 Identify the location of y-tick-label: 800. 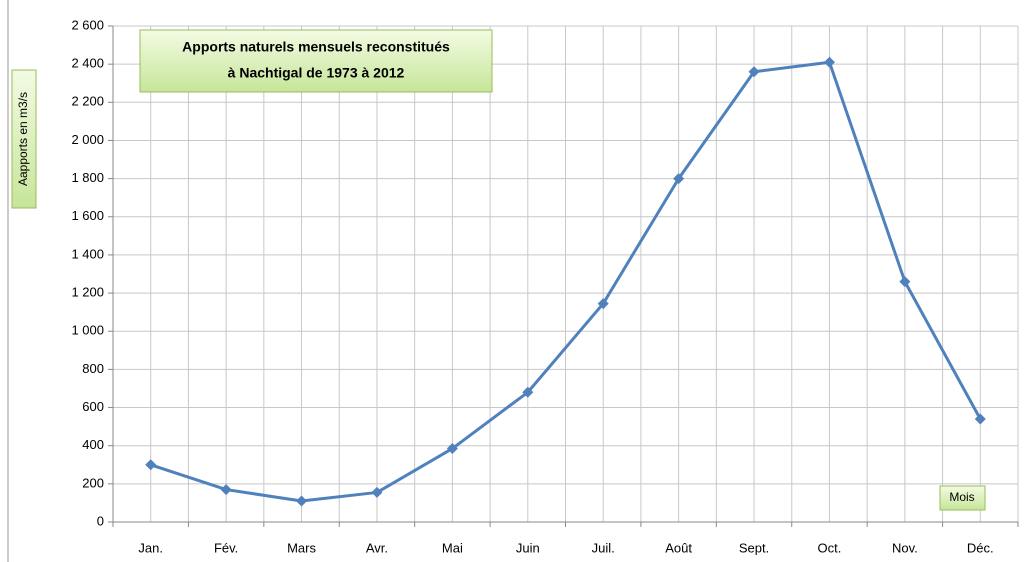
(93, 368).